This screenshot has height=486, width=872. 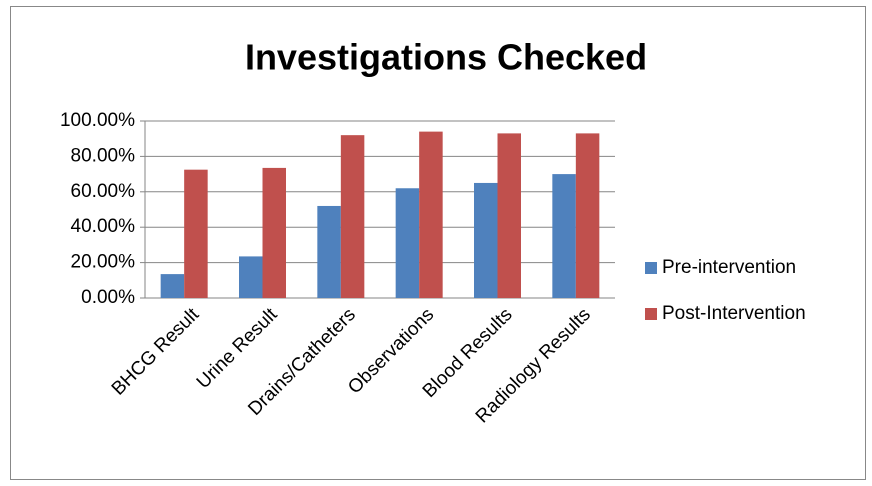 What do you see at coordinates (729, 267) in the screenshot?
I see `legend-label: Pre-intervention` at bounding box center [729, 267].